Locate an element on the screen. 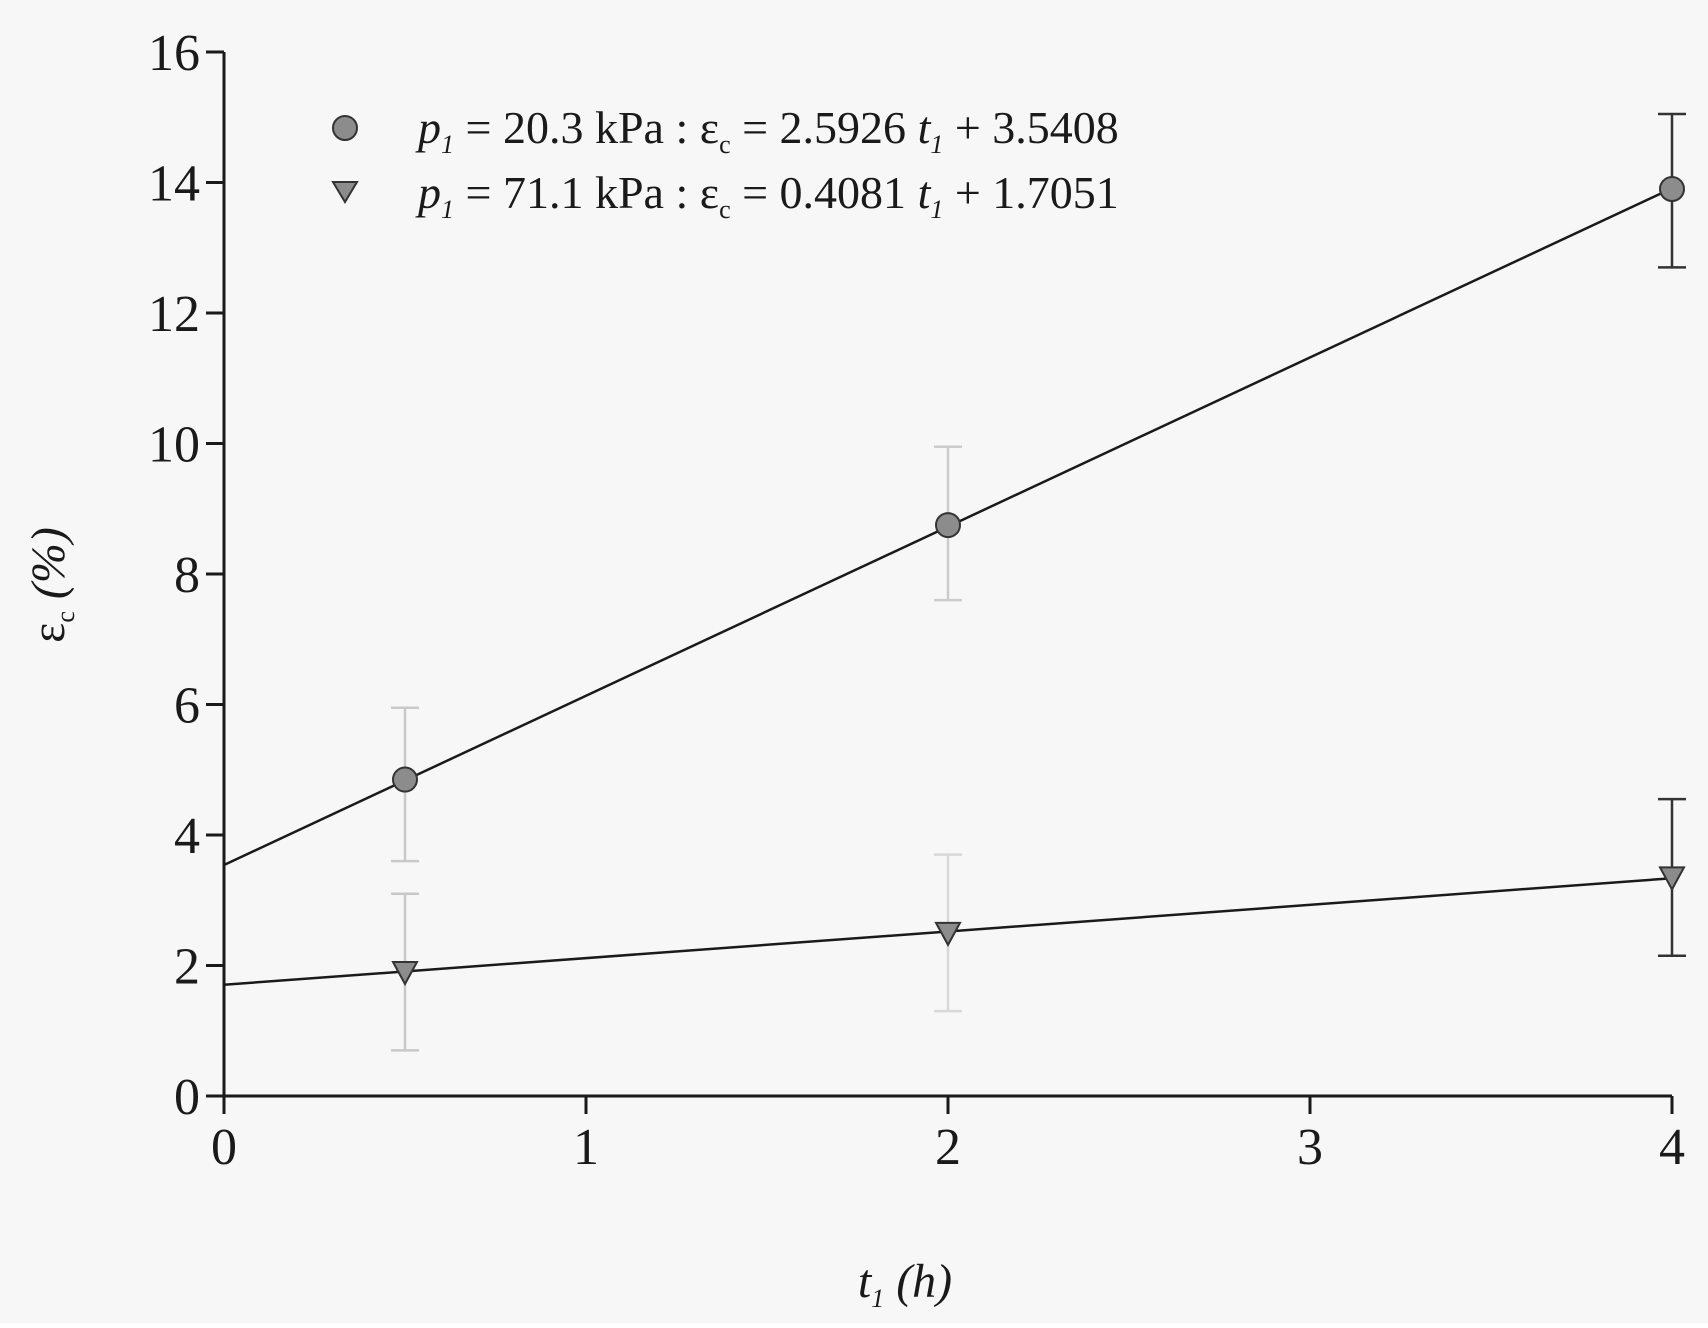  legend-2-t-sub: 1 is located at coordinates (936, 209).